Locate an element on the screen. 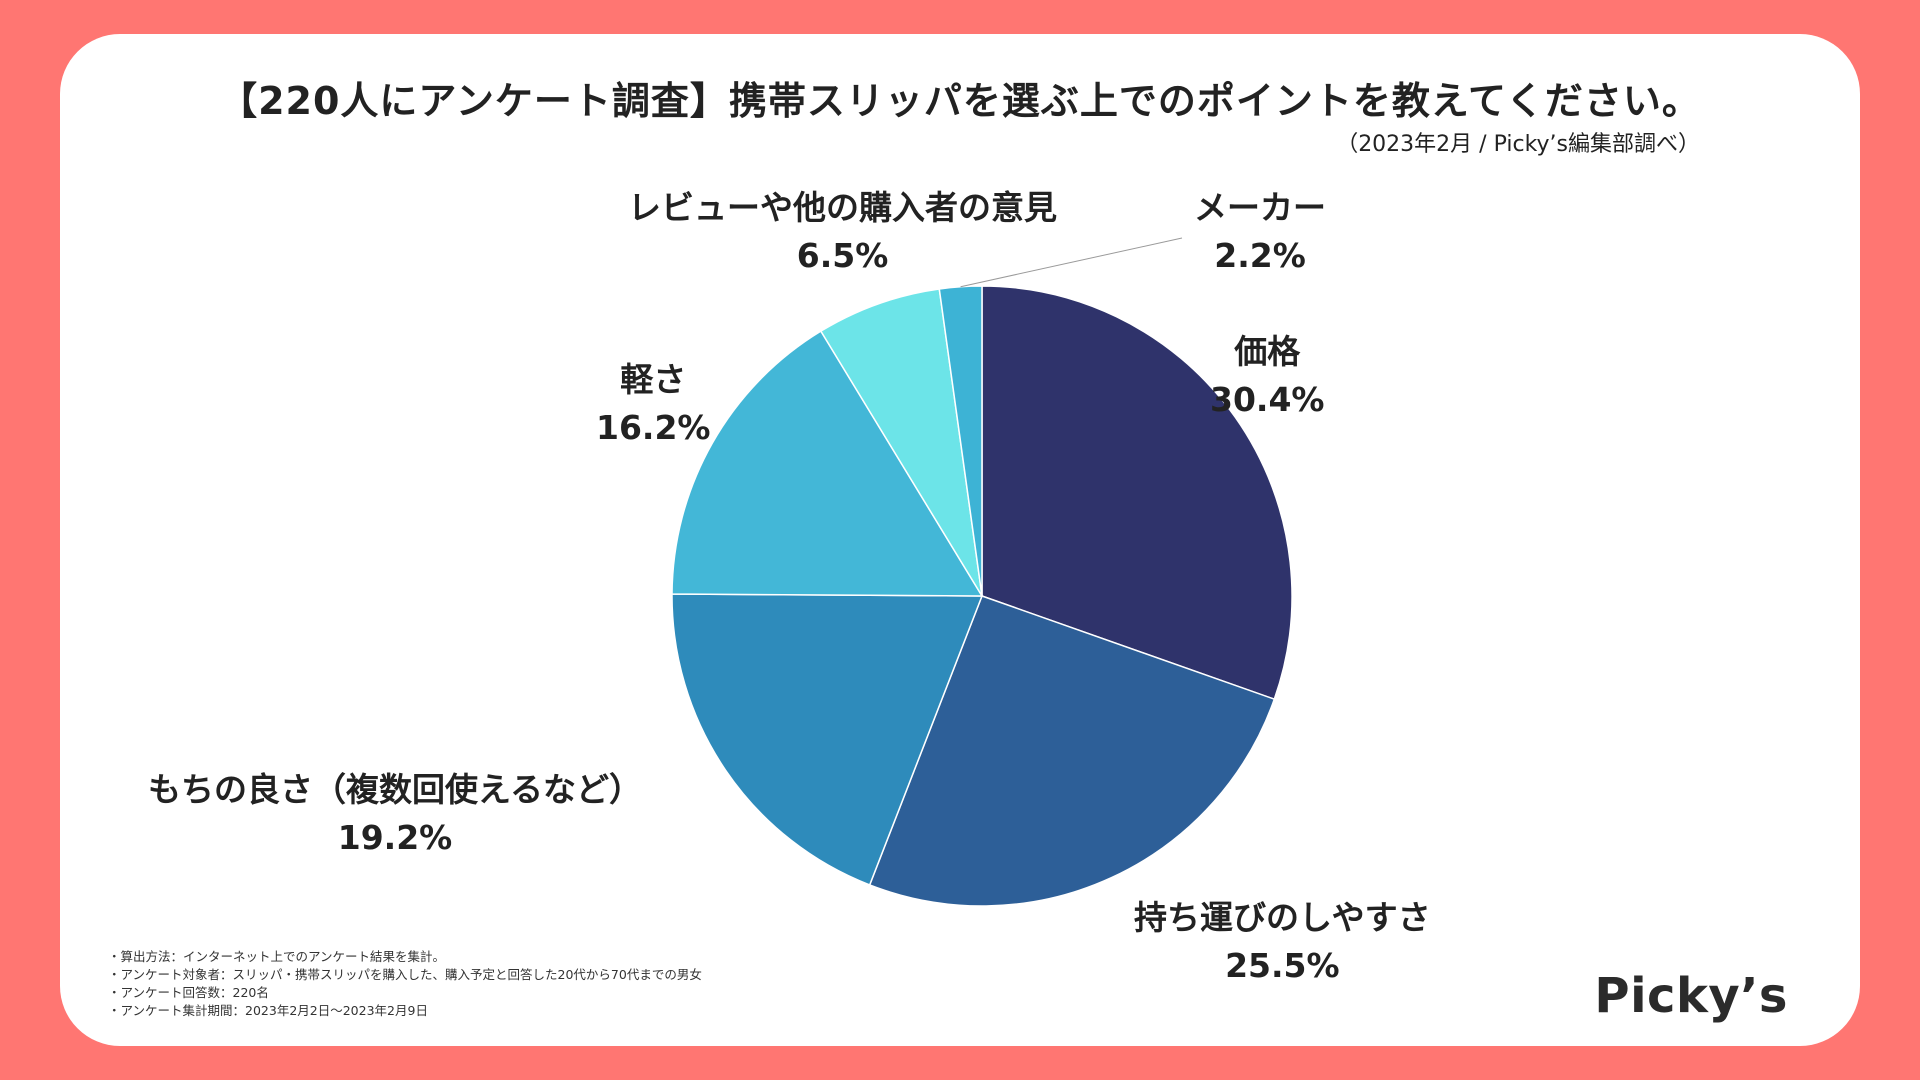 The height and width of the screenshot is (1080, 1920). slice-label-lightness-value: 16.2% is located at coordinates (653, 427).